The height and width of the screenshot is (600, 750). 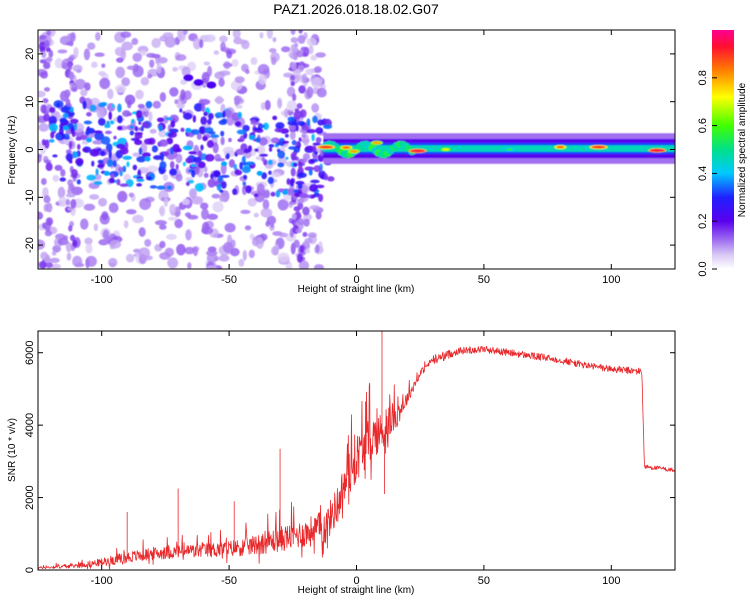 What do you see at coordinates (30, 102) in the screenshot?
I see `spectrogram-y-tick-label: 10` at bounding box center [30, 102].